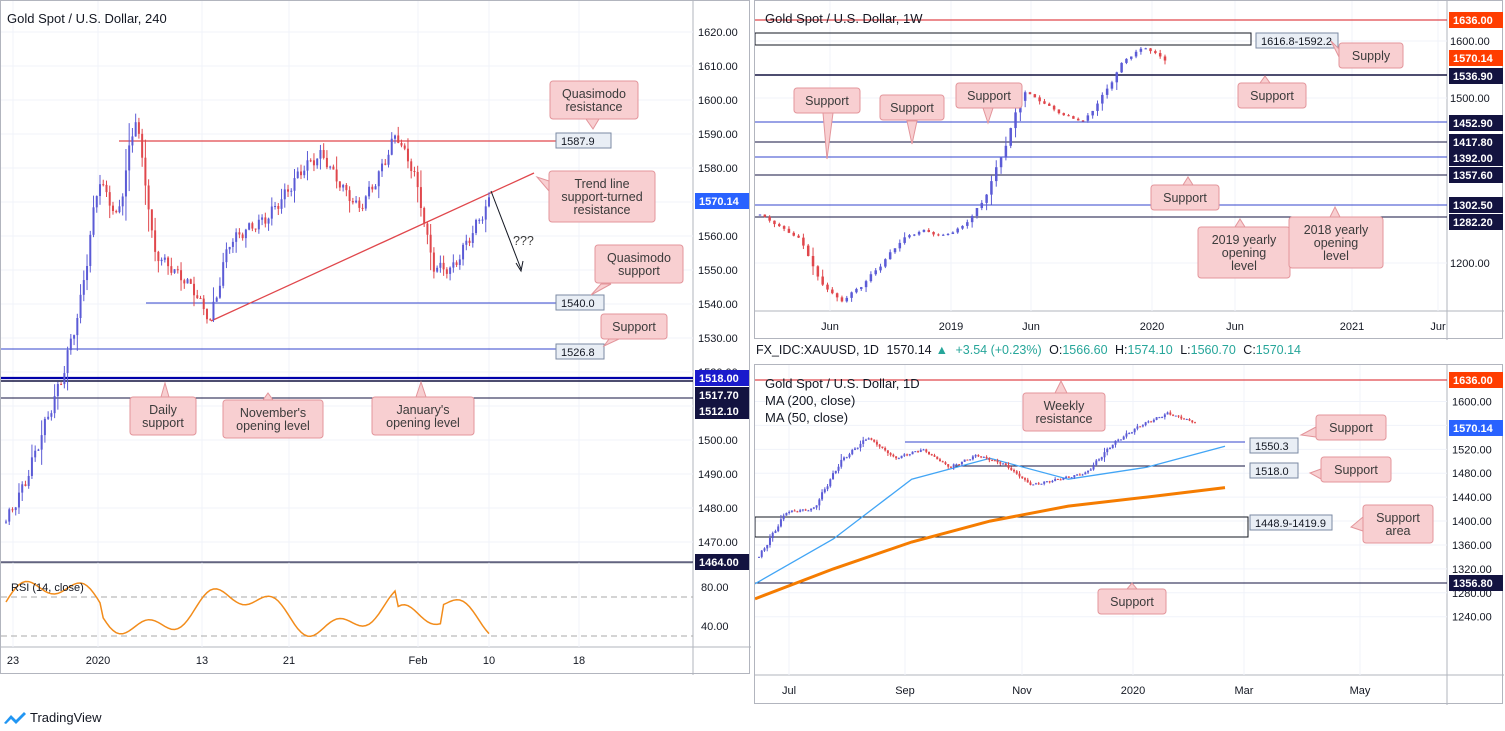 Image resolution: width=1505 pixels, height=731 pixels. I want to click on svg-text: 1636.00, so click(1473, 21).